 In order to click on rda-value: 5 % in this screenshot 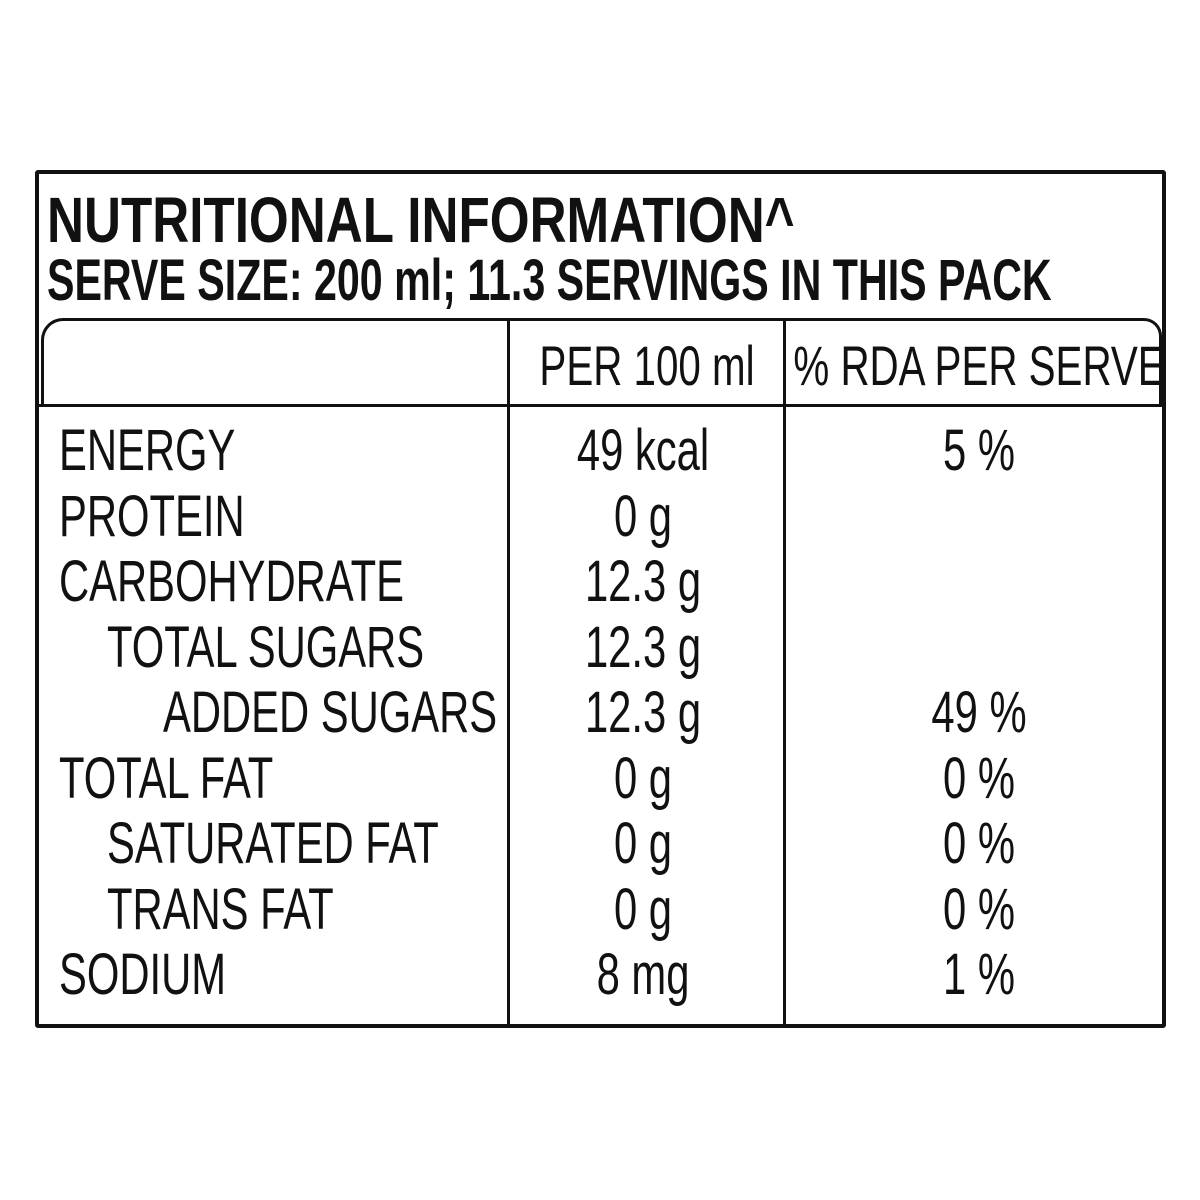, I will do `click(979, 451)`.